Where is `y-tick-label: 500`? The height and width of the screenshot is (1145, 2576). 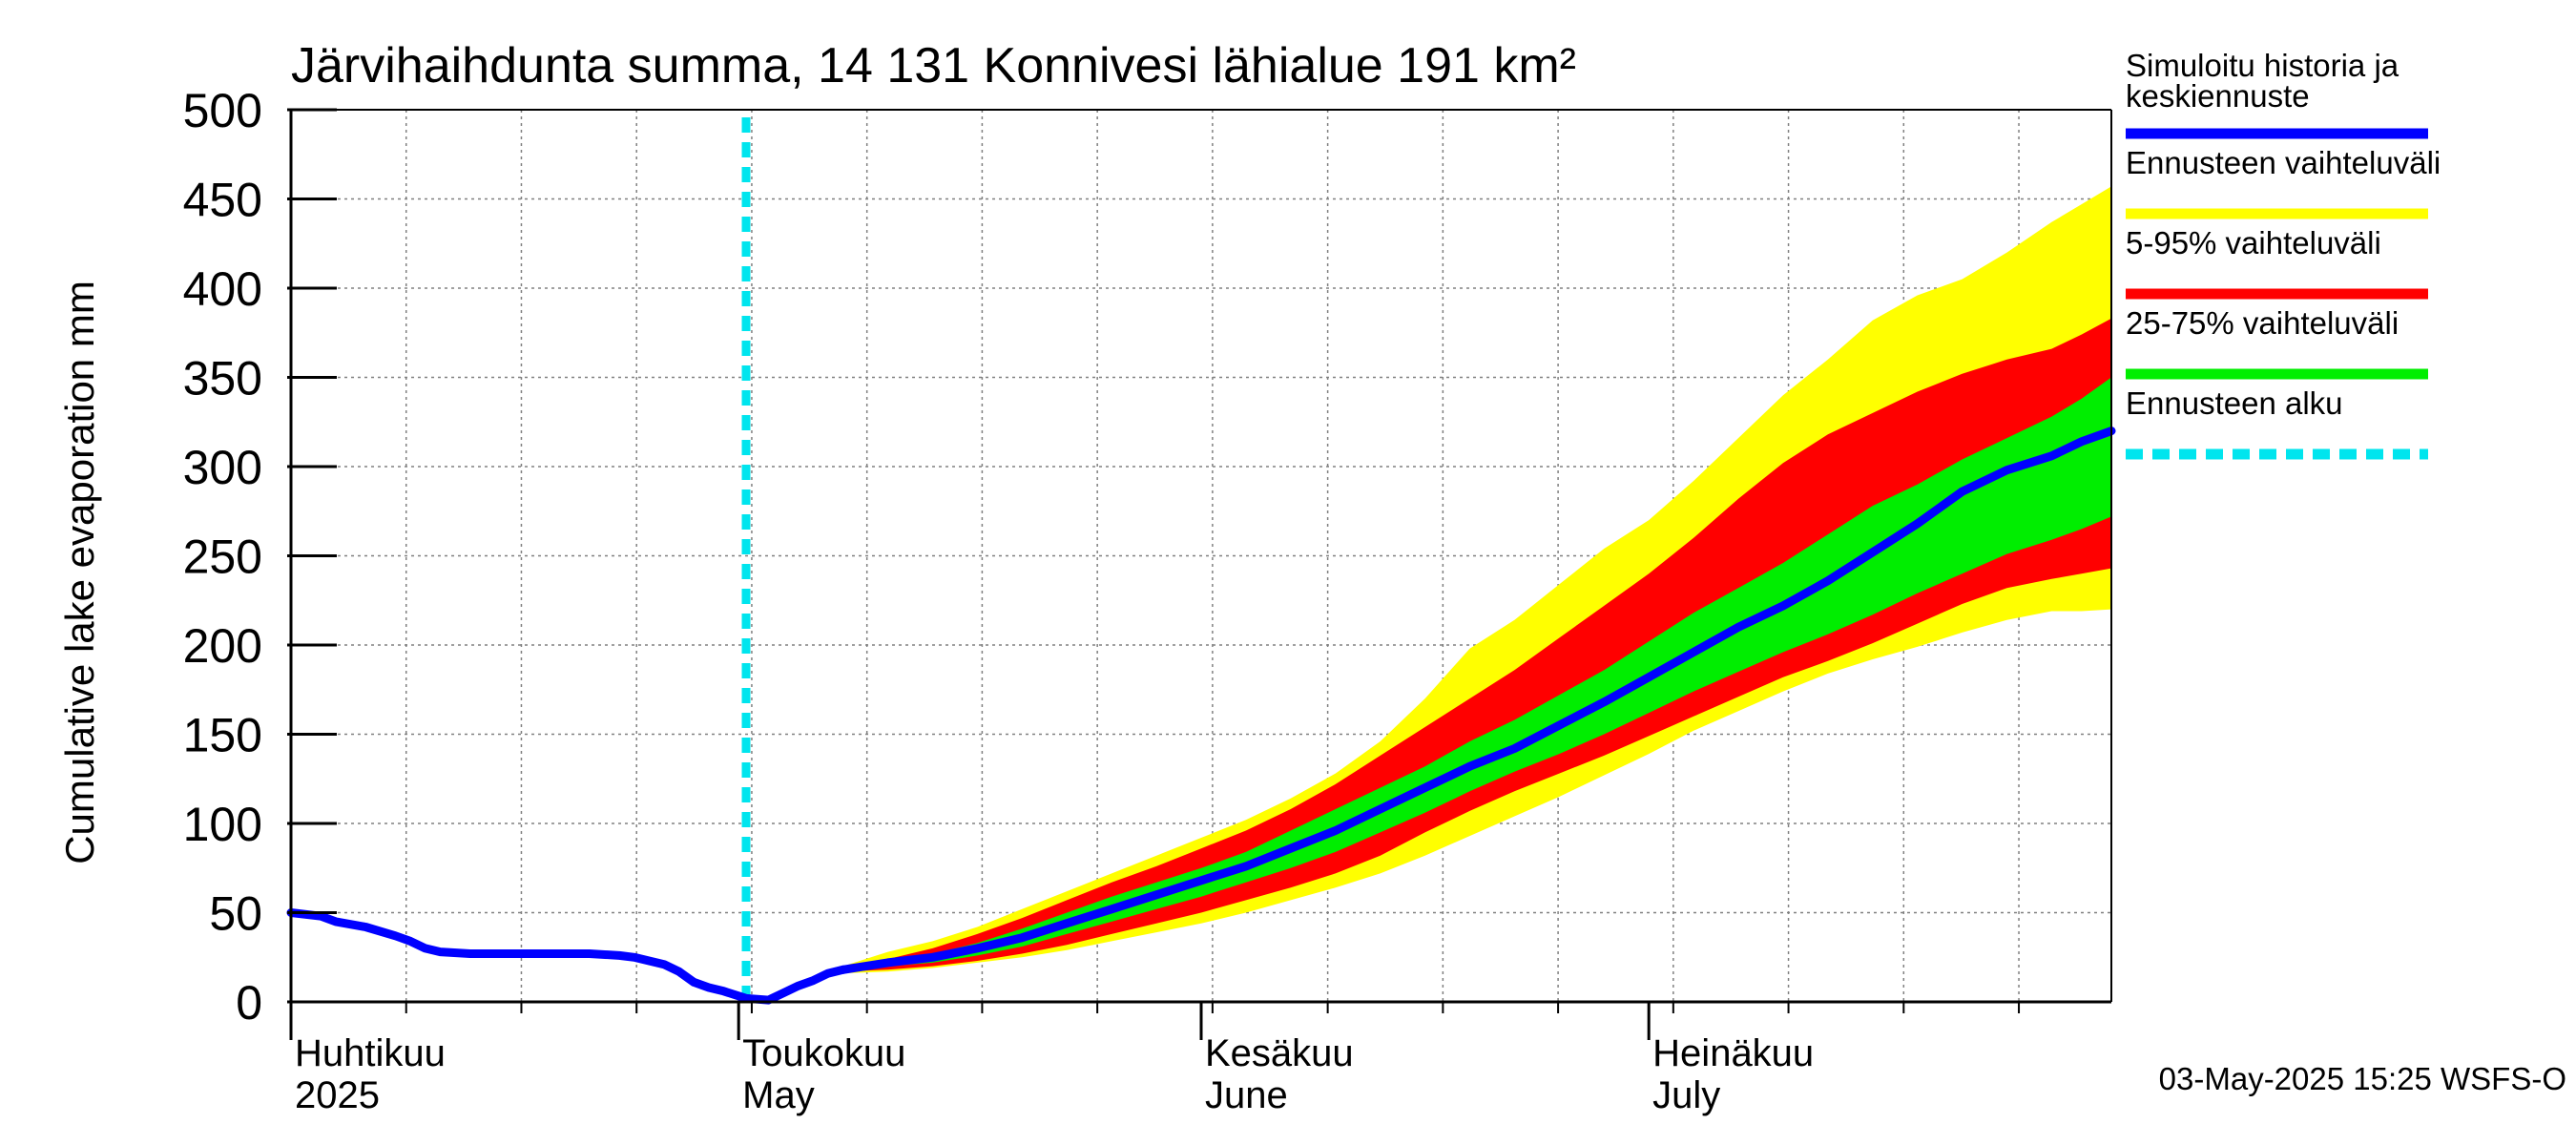
y-tick-label: 500 is located at coordinates (222, 110).